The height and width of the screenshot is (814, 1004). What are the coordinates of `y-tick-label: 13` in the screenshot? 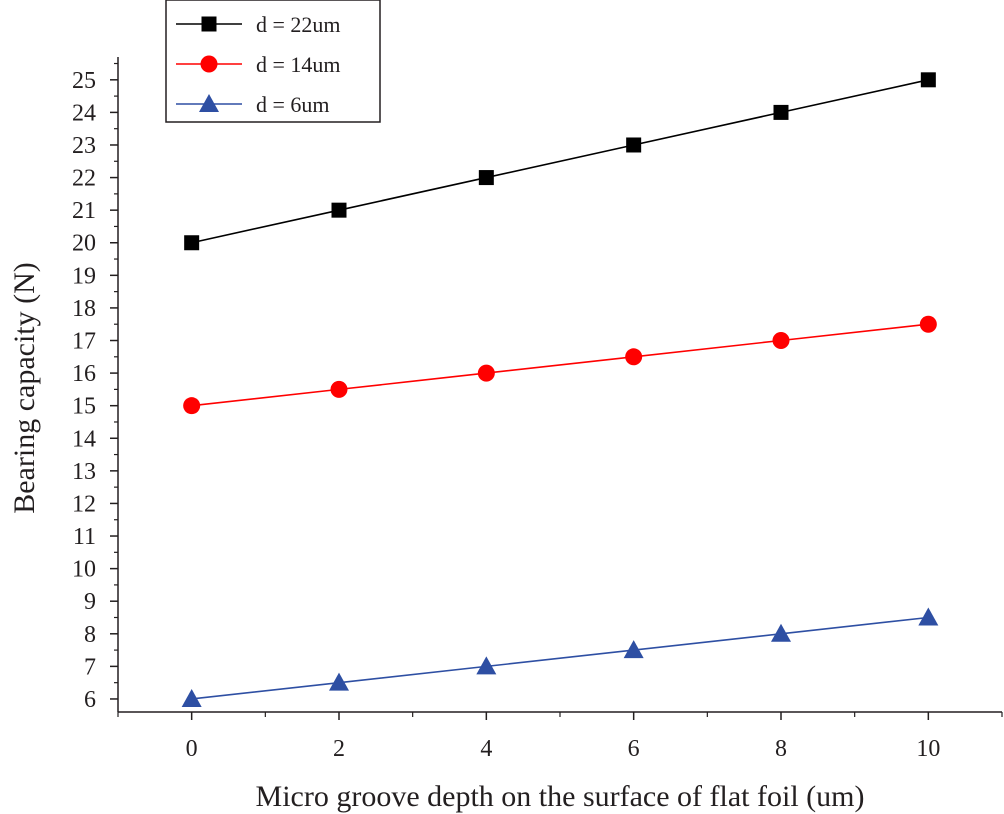 It's located at (84, 472).